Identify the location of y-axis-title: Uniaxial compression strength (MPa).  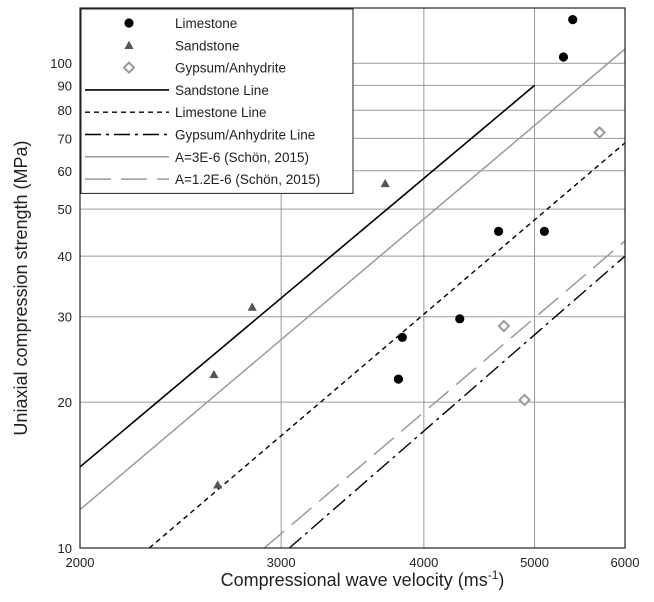
(21, 287).